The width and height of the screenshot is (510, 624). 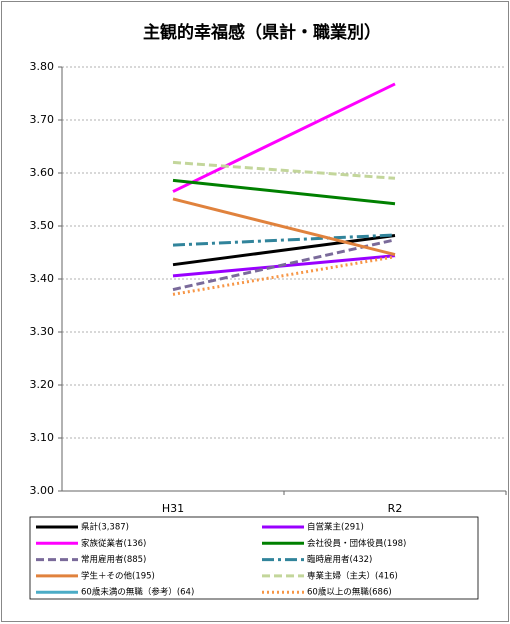 What do you see at coordinates (42, 66) in the screenshot?
I see `y-tick-label: 3.80` at bounding box center [42, 66].